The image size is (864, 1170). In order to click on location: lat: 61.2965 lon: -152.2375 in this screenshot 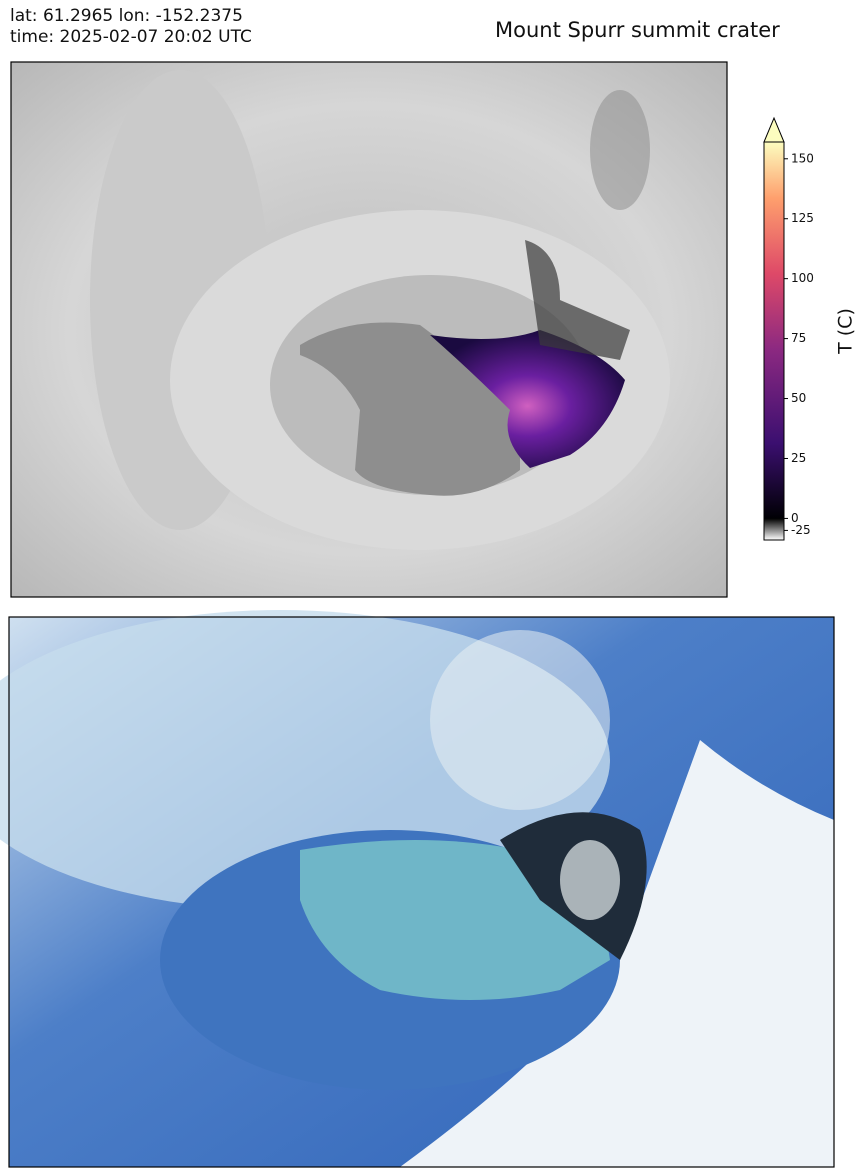, I will do `click(126, 16)`.